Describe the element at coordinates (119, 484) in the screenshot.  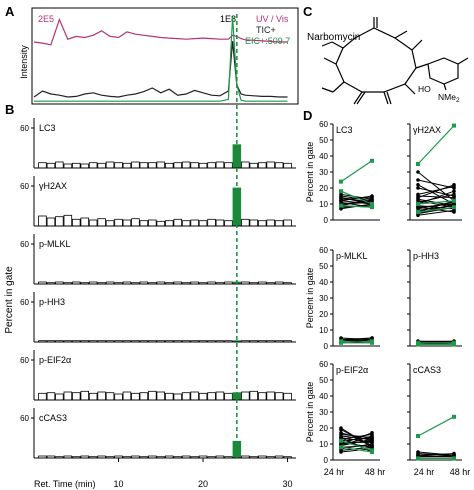
I see `x-tick-label: 10` at that location.